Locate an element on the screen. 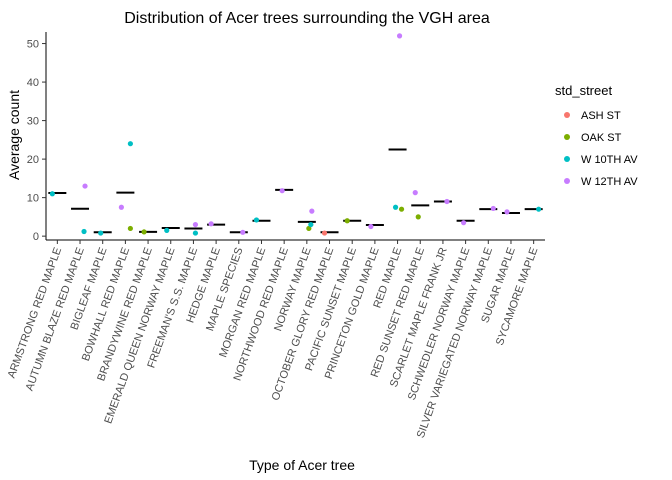  y-axis: 0 10 20 30 40 50 is located at coordinates (37, 137).